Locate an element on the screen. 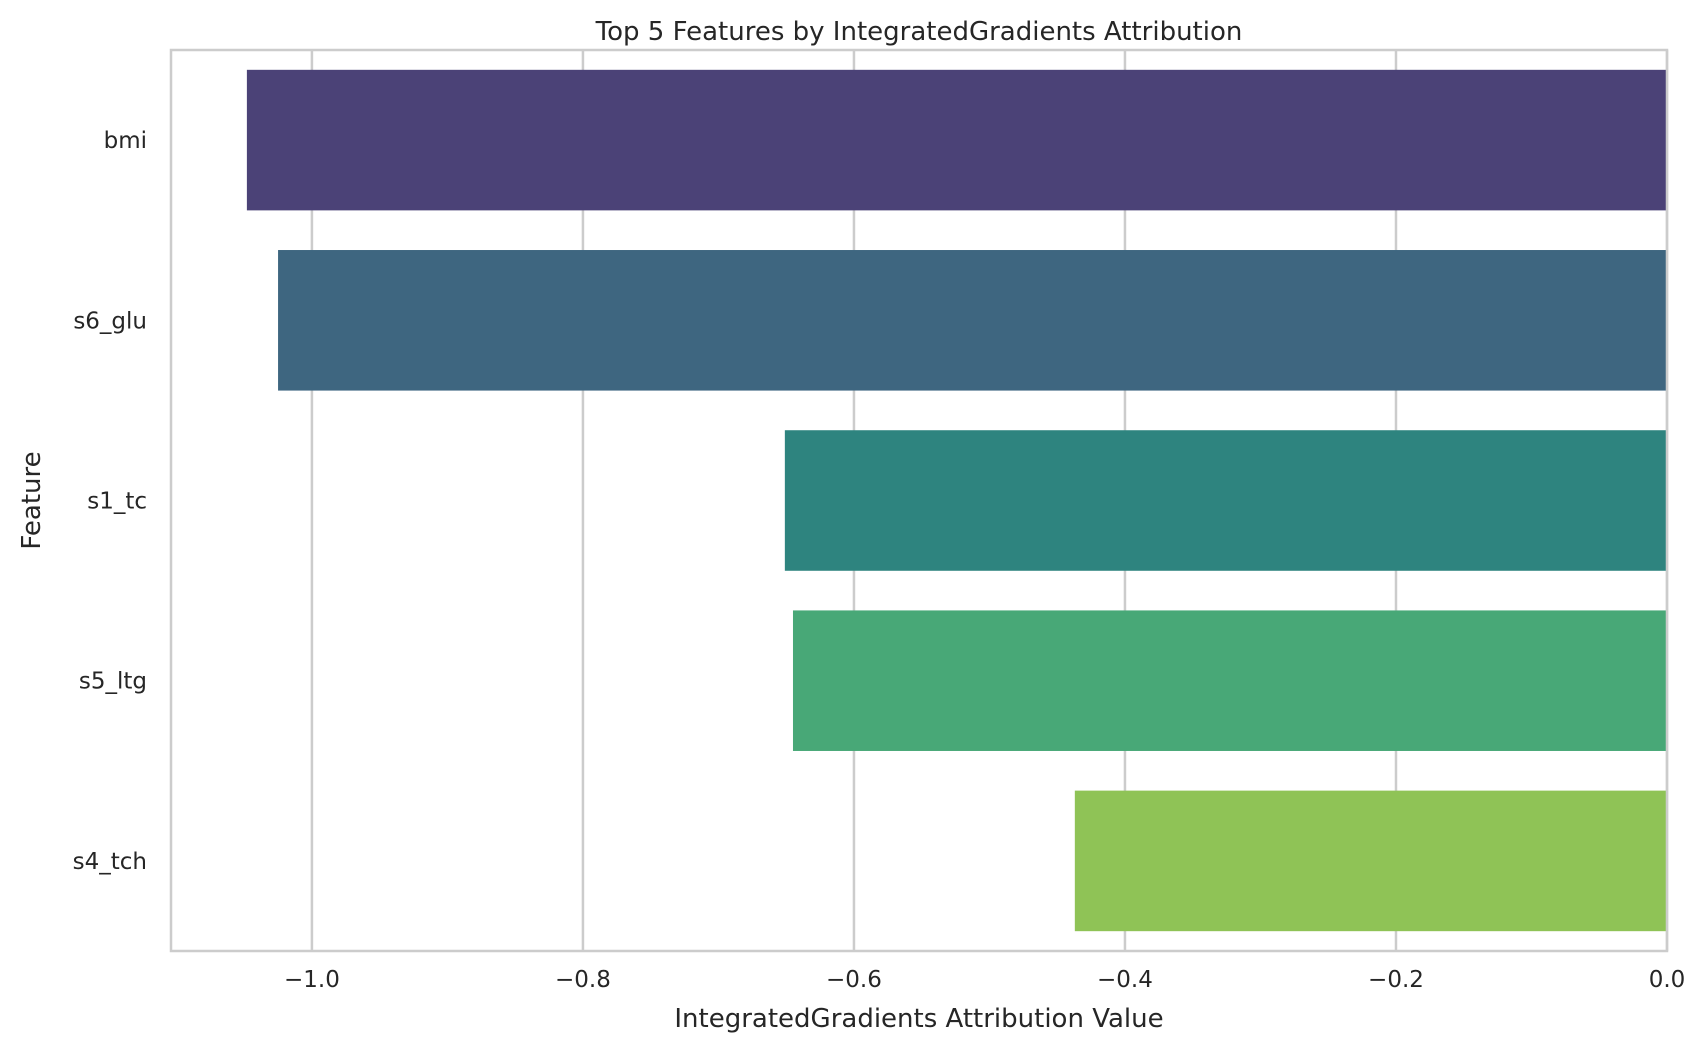  x-tick-labels: −1.0 −0.8 −0.6 −0.4 −0.2 0.0 is located at coordinates (984, 980).